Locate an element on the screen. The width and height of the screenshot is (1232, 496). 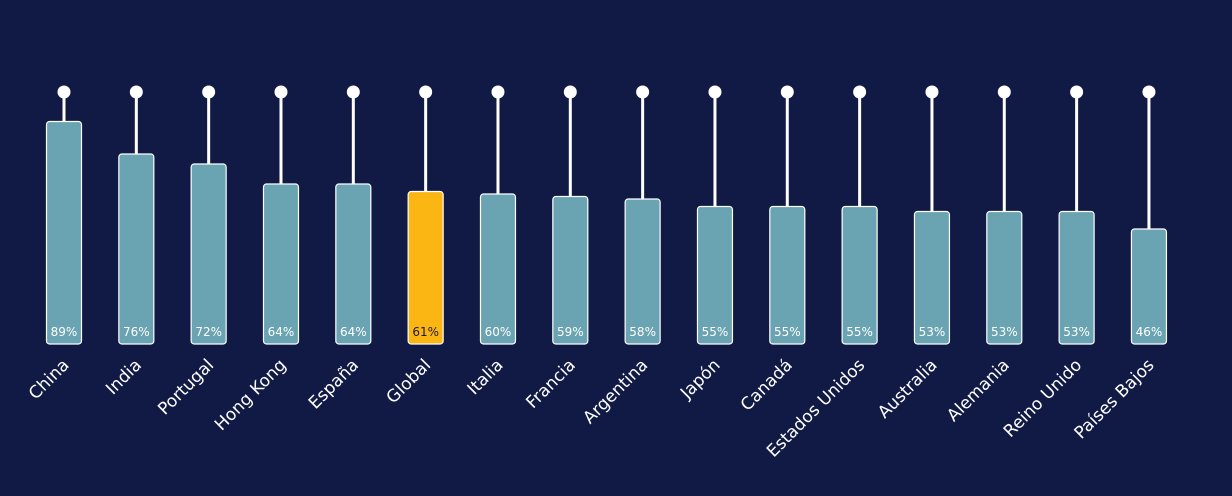
category-label-japon: Japón is located at coordinates (700, 379).